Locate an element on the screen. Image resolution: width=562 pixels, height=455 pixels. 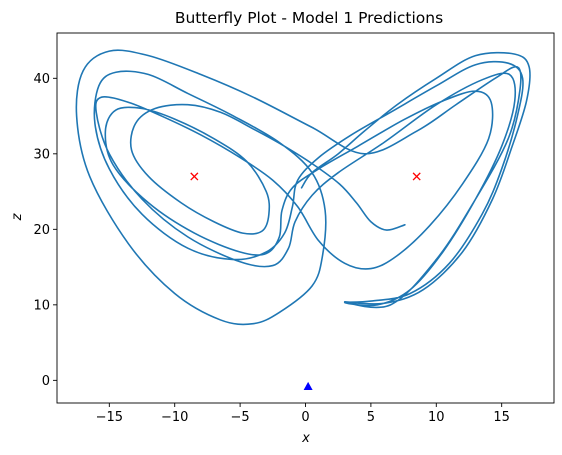
x-tick-label: −15 is located at coordinates (109, 417).